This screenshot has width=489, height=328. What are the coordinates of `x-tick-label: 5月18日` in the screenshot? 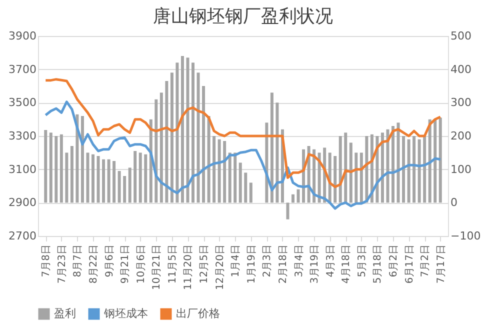 It's located at (378, 264).